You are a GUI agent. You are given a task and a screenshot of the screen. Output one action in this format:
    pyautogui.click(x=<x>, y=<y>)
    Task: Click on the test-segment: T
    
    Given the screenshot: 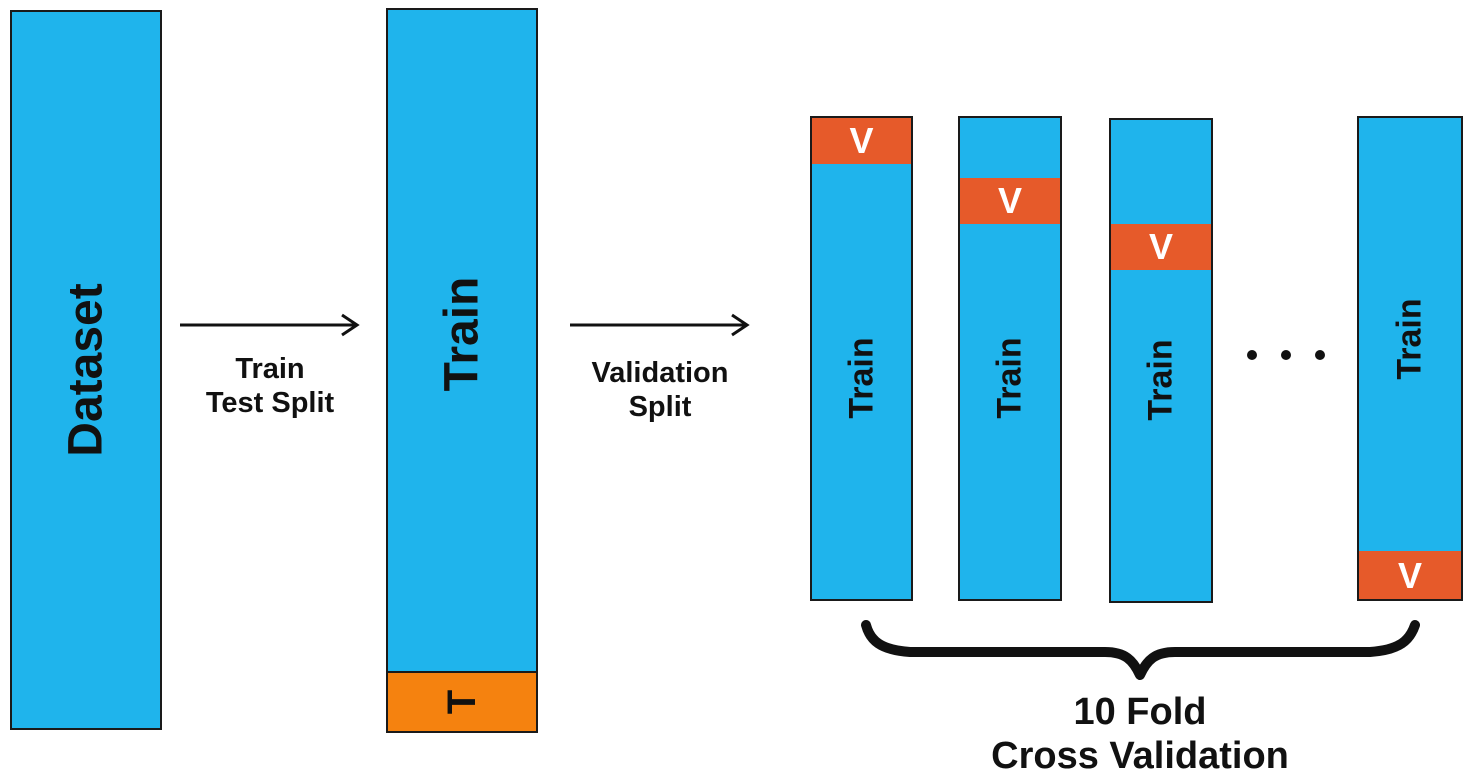 What is the action you would take?
    pyautogui.click(x=462, y=701)
    